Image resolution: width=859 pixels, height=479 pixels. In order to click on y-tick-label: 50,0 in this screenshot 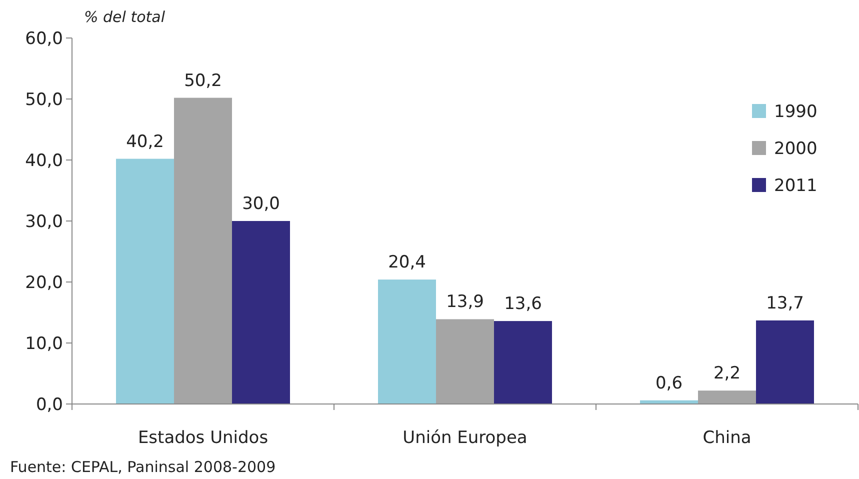, I will do `click(44, 100)`.